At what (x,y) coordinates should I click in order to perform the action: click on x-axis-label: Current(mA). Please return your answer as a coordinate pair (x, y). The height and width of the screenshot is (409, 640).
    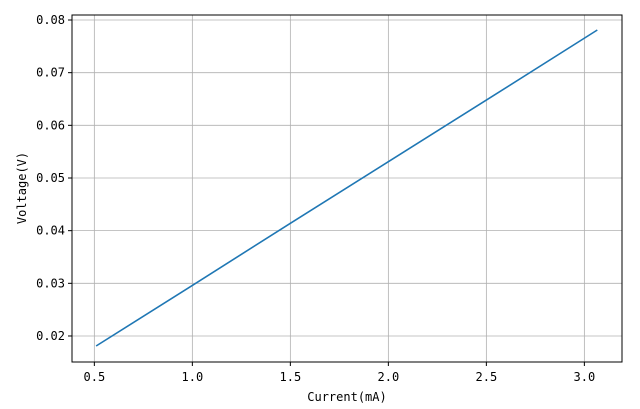
    Looking at the image, I should click on (346, 397).